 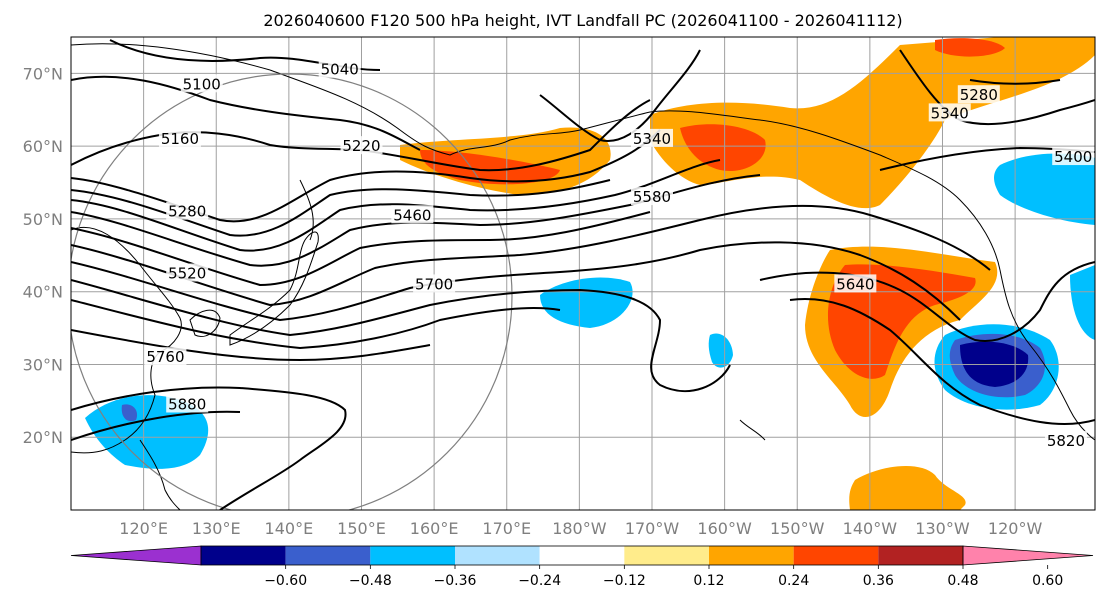 What do you see at coordinates (43, 364) in the screenshot?
I see `lat-tick-label: 30°N` at bounding box center [43, 364].